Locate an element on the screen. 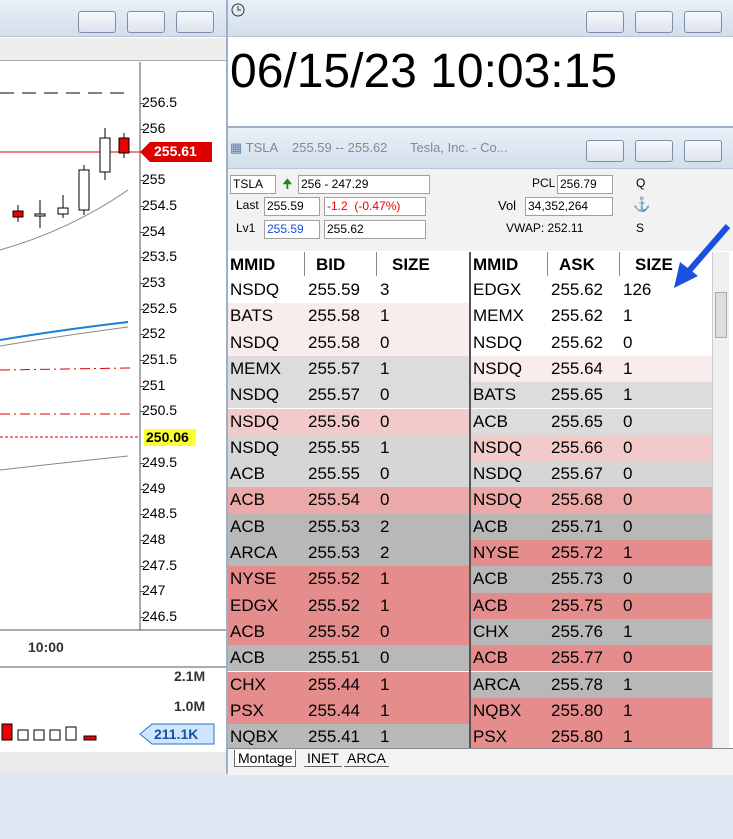  up-arrow: 🠉 is located at coordinates (287, 183).